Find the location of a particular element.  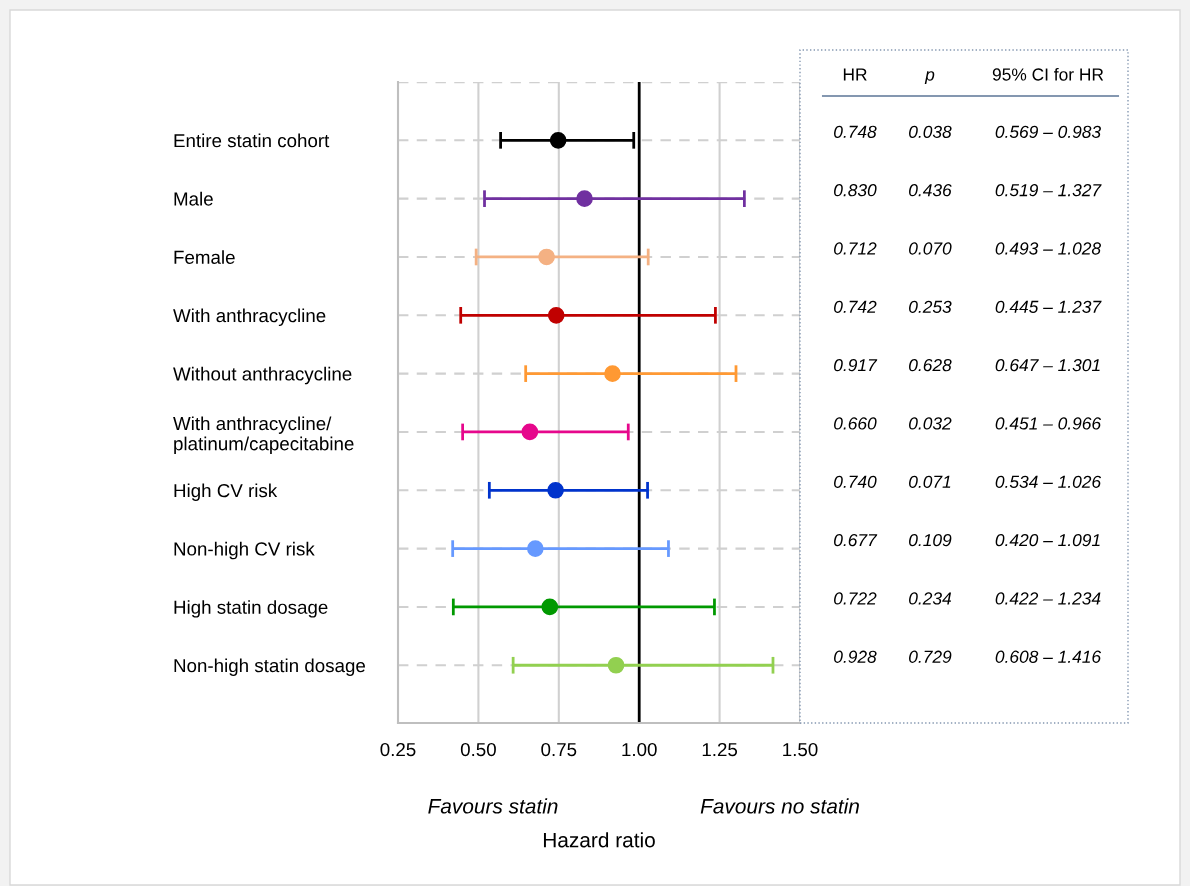

text: 0.436 is located at coordinates (930, 190).